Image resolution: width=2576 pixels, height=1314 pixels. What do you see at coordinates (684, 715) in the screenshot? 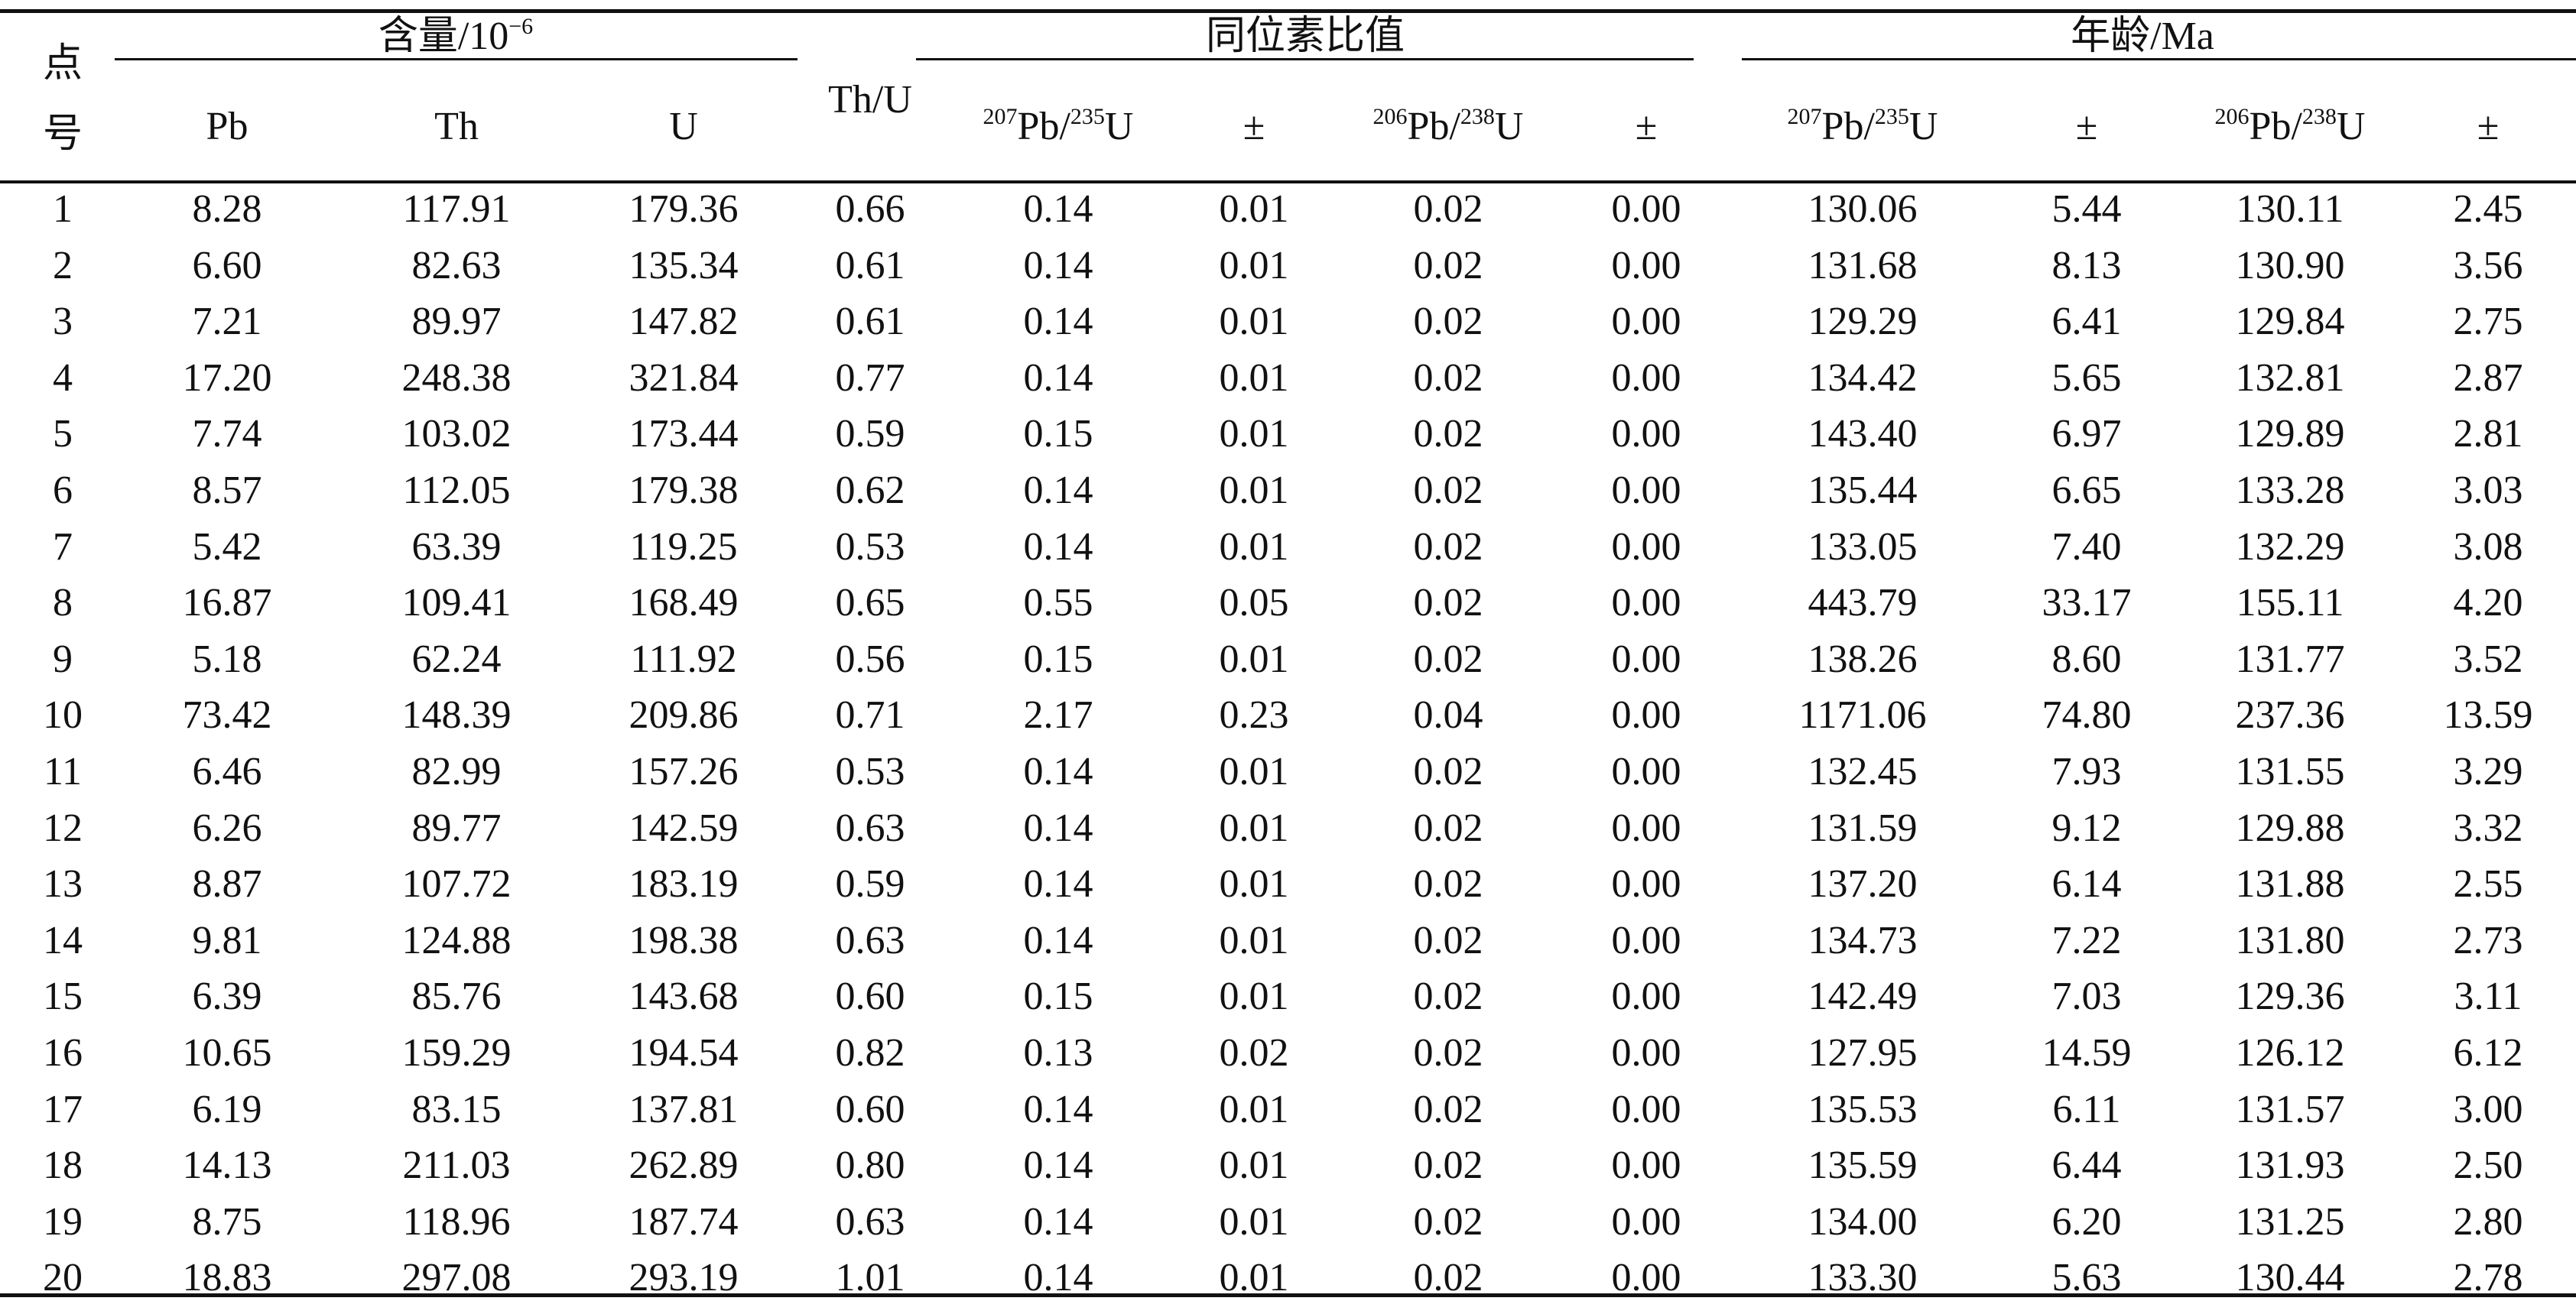
I see `u-cell: 209.86` at bounding box center [684, 715].